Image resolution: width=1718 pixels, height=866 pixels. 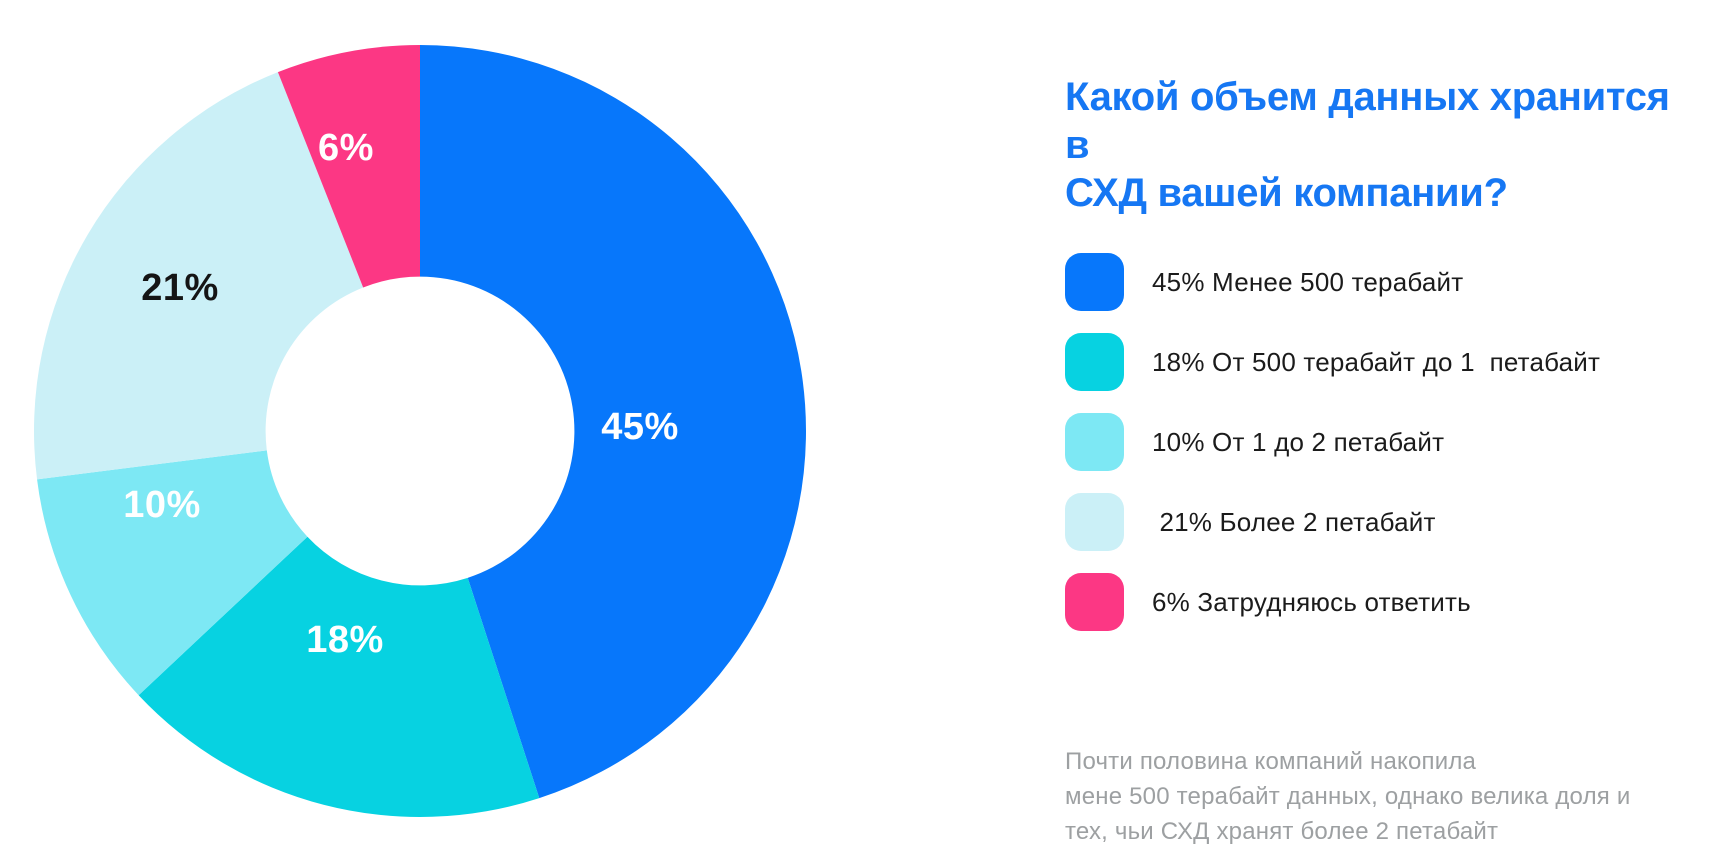 I want to click on chart-title-line: СХД вашей компании?, so click(x=1286, y=193).